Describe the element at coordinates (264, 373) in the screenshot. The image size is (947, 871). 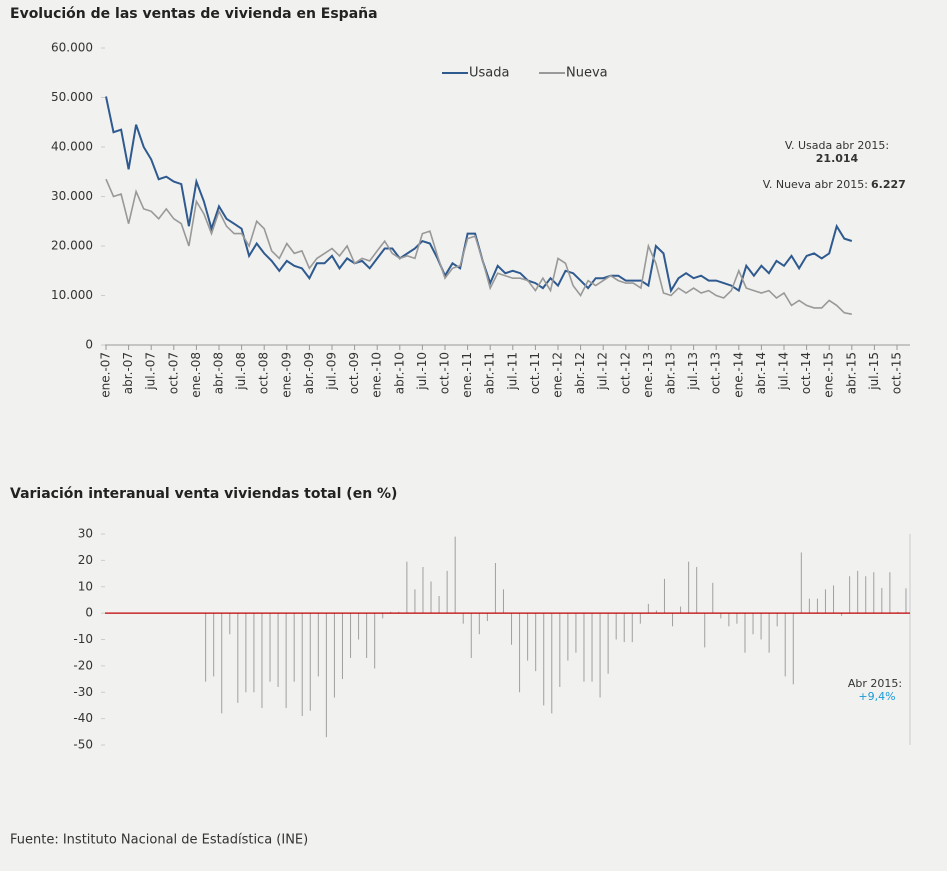
I see `x-tick-label: oct.-08` at that location.